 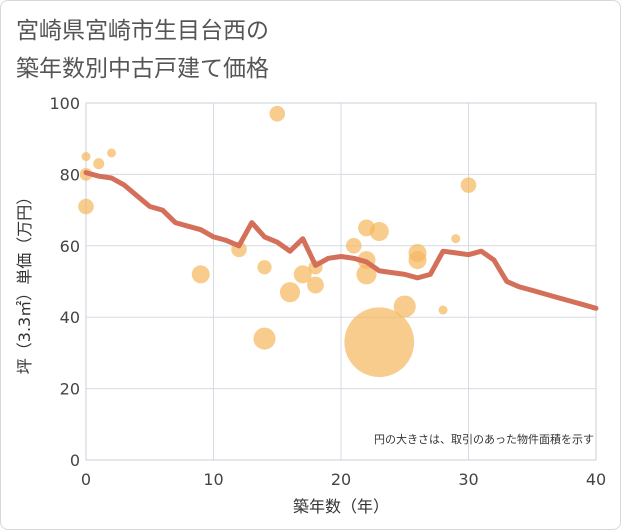 I want to click on y-tick-label: 80, so click(x=70, y=174).